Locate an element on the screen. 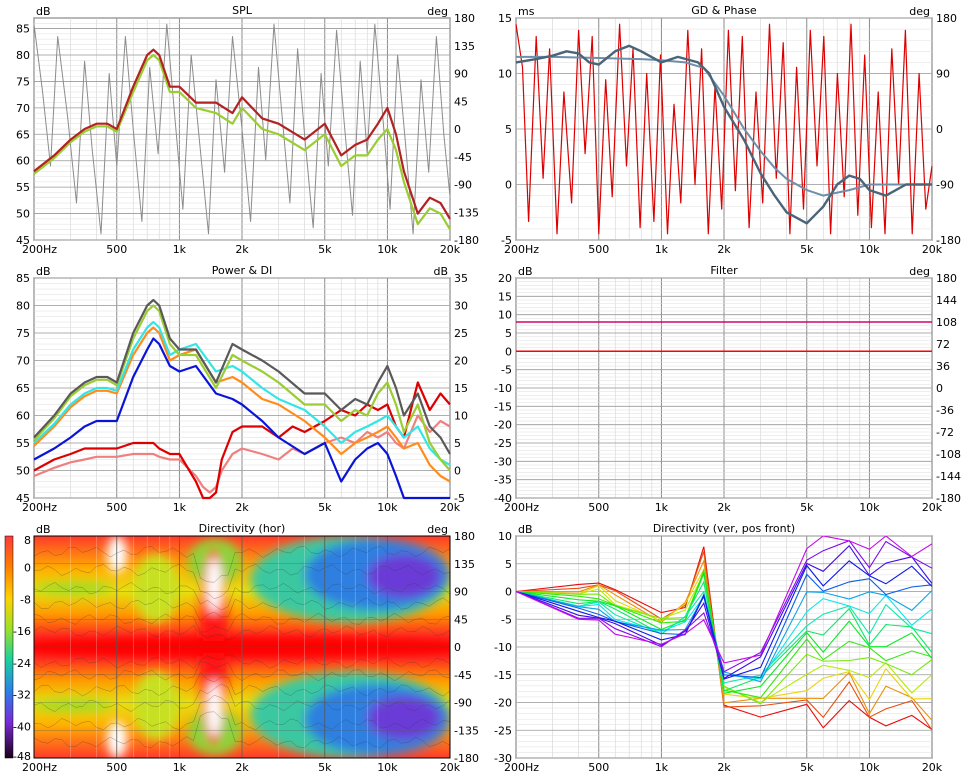 This screenshot has width=966, height=783. y-tick-label: 85 is located at coordinates (23, 278).